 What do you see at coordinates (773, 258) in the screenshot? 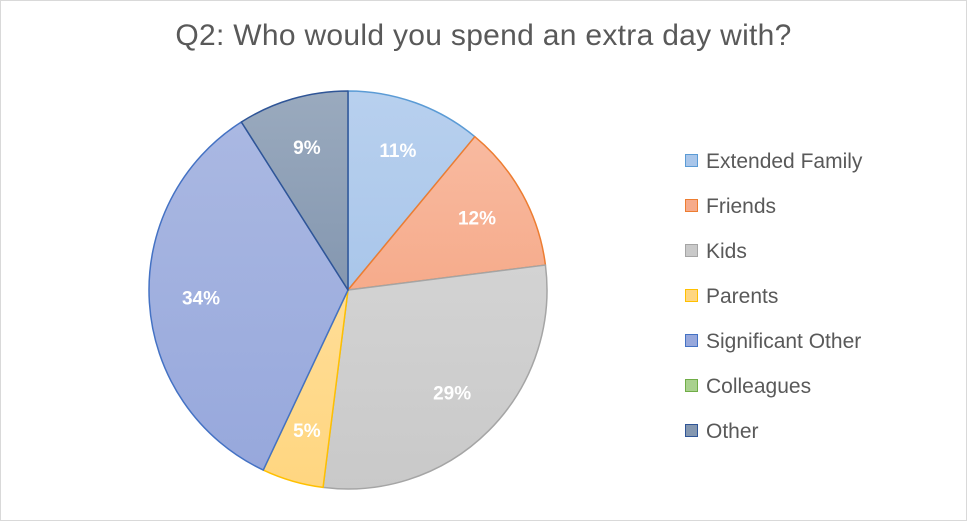
I see `legend-item-kids: Kids` at bounding box center [773, 258].